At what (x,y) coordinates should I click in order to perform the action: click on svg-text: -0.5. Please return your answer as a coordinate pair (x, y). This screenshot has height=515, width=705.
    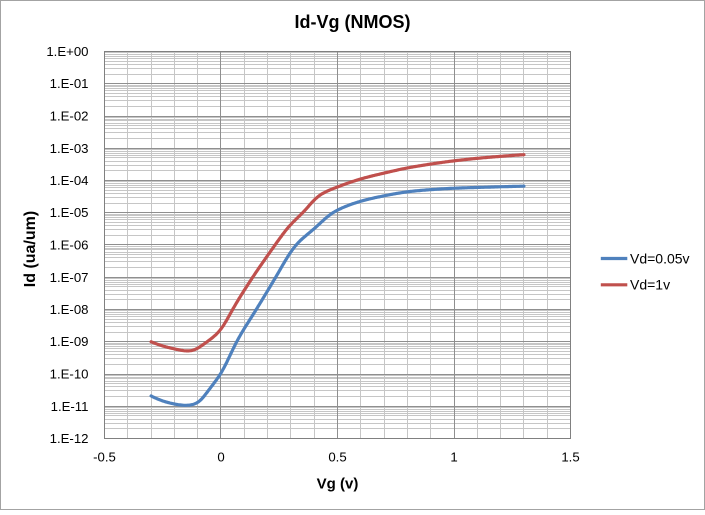
    Looking at the image, I should click on (104, 457).